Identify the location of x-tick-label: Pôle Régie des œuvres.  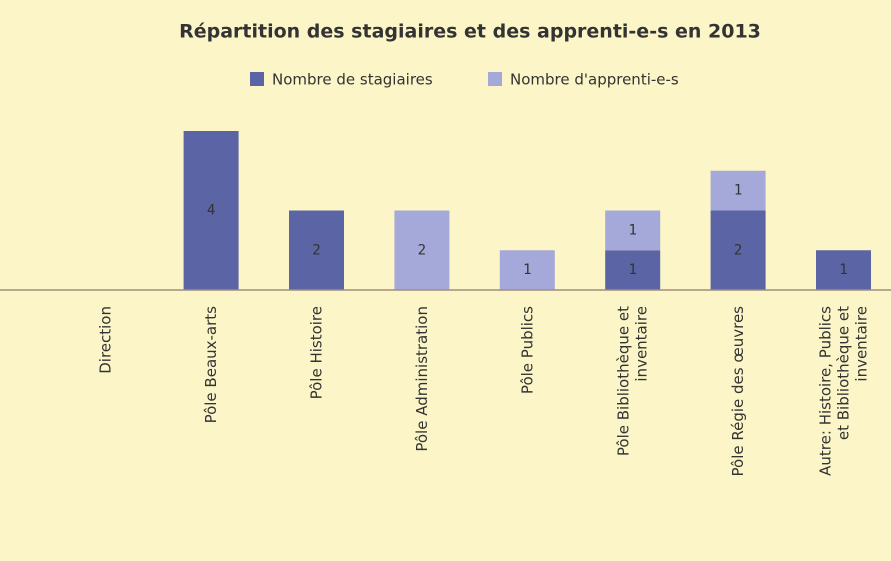
(738, 391).